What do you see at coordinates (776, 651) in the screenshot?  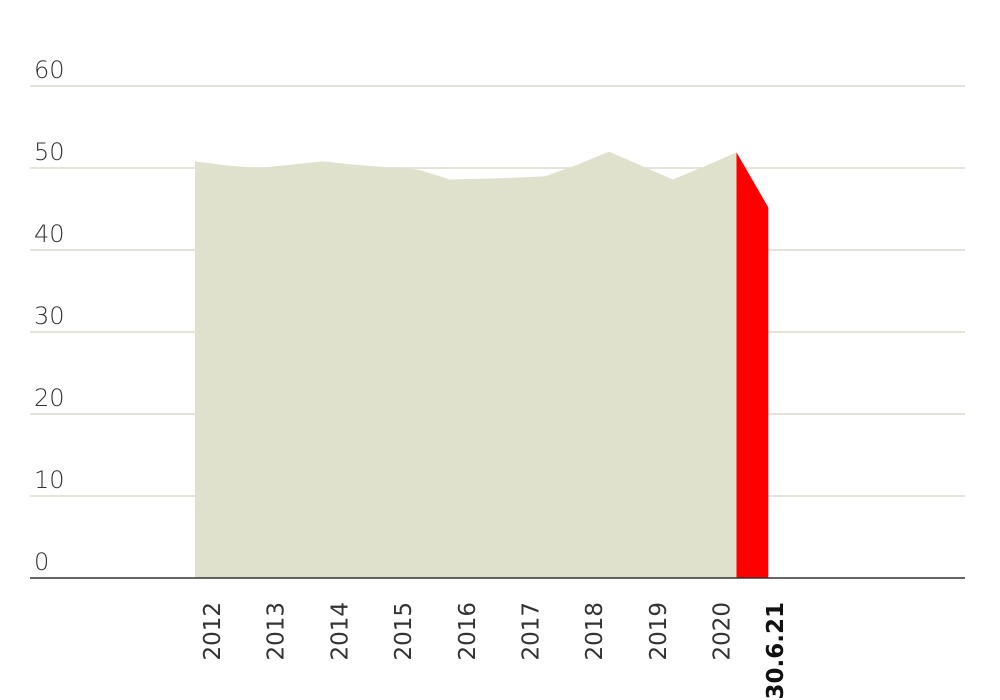 I see `x-tick-label: 30.6.21` at bounding box center [776, 651].